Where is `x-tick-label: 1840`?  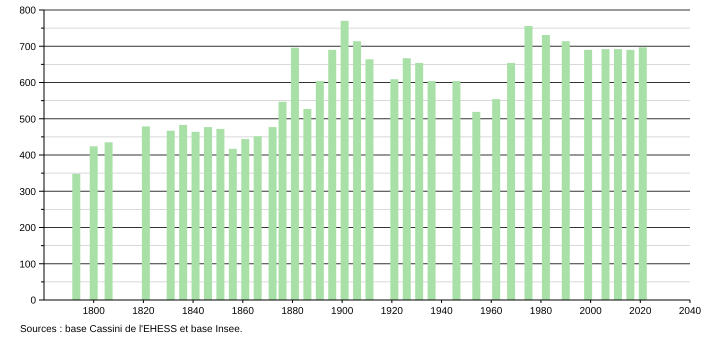
x-tick-label: 1840 is located at coordinates (193, 311).